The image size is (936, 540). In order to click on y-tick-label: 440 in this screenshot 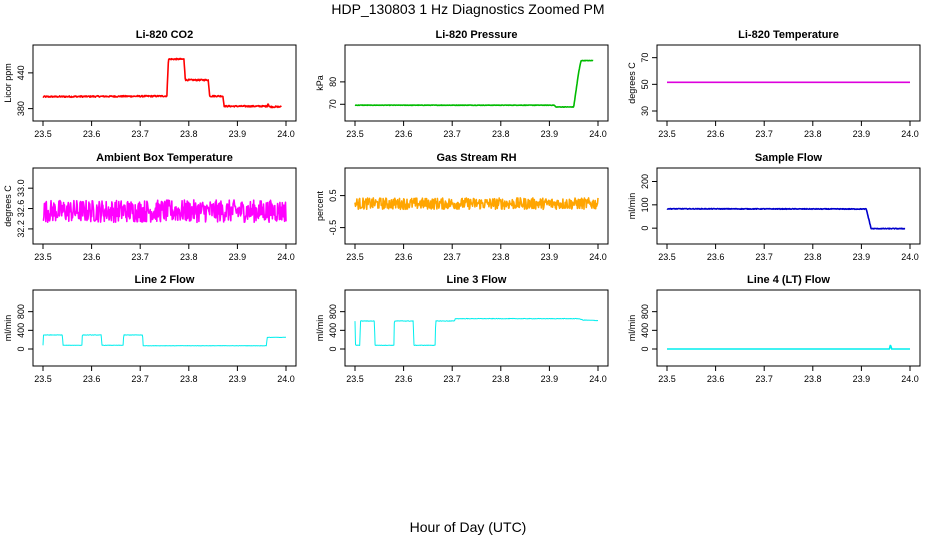, I will do `click(21, 72)`.